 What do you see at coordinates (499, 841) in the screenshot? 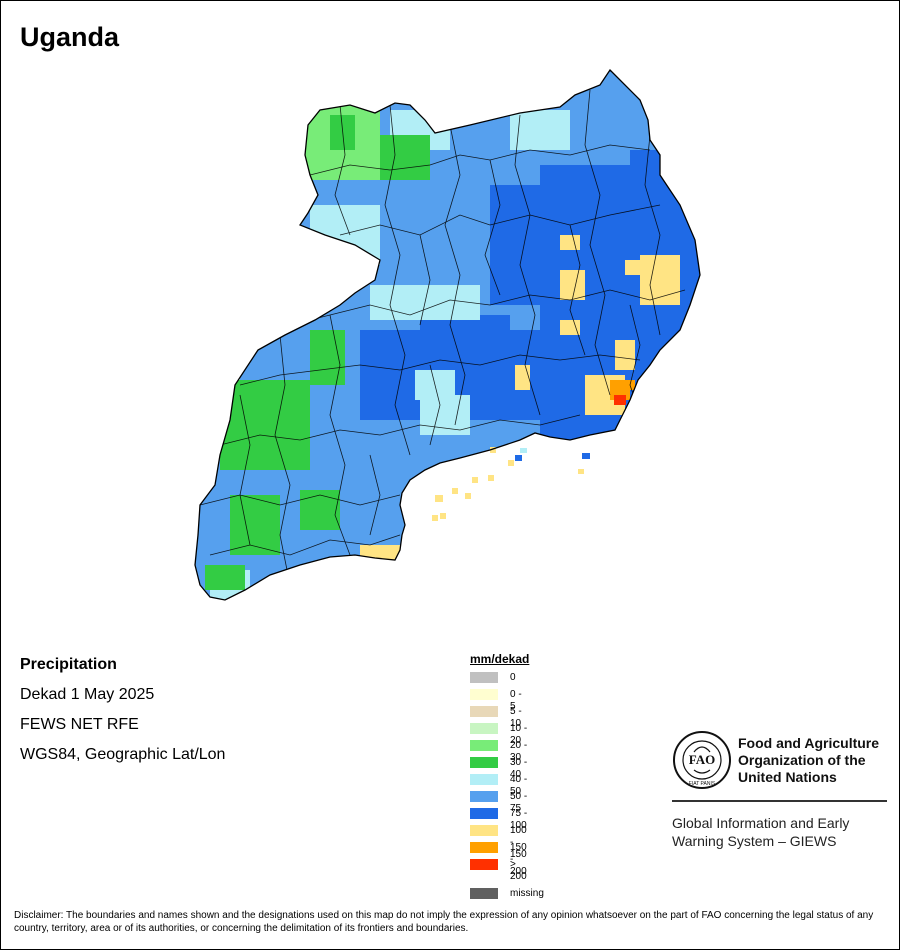
I see `legend-item: 100 - 150` at bounding box center [499, 841].